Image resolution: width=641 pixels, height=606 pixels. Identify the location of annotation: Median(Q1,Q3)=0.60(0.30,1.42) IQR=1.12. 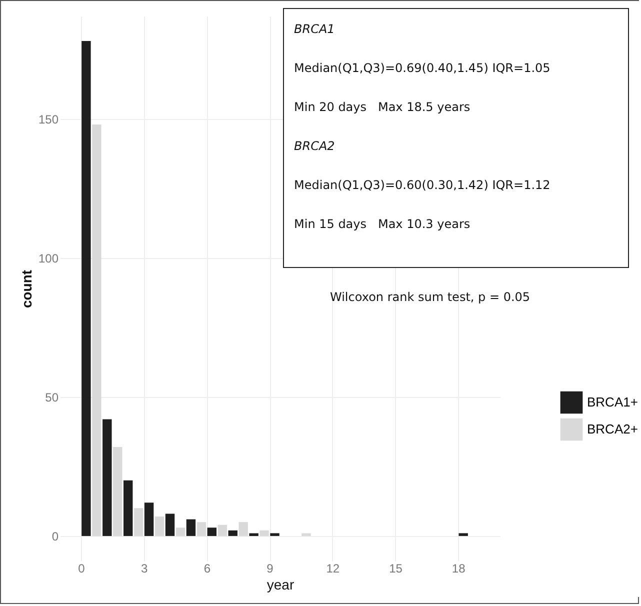
(422, 185).